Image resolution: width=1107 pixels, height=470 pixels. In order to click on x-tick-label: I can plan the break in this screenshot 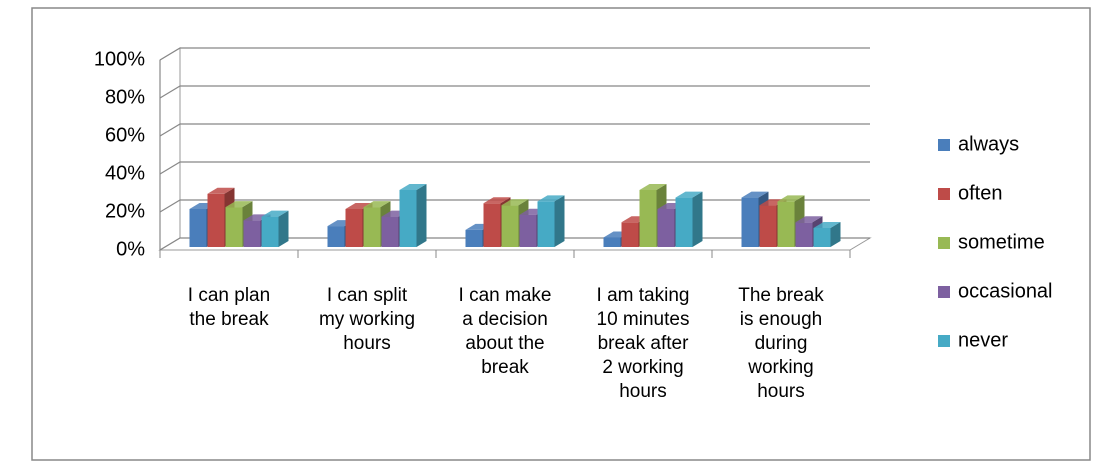, I will do `click(229, 307)`.